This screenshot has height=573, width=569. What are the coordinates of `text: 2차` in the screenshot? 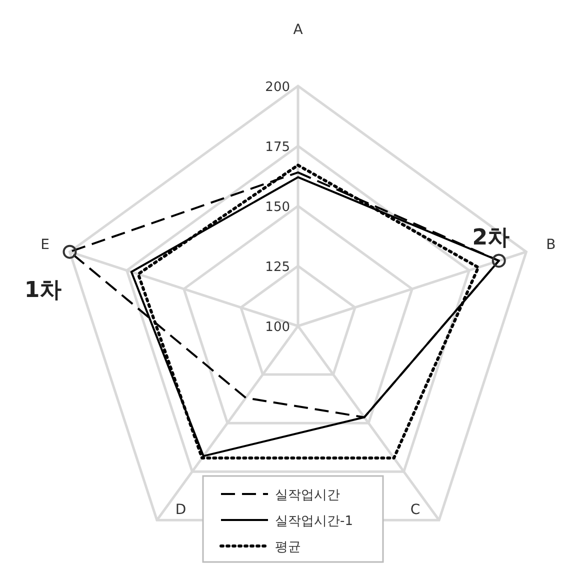 It's located at (491, 238).